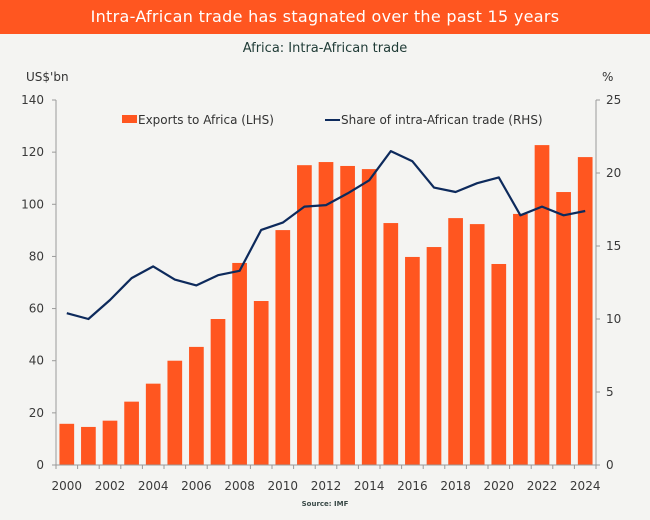 The image size is (650, 520). What do you see at coordinates (499, 364) in the screenshot?
I see `bar-2020` at bounding box center [499, 364].